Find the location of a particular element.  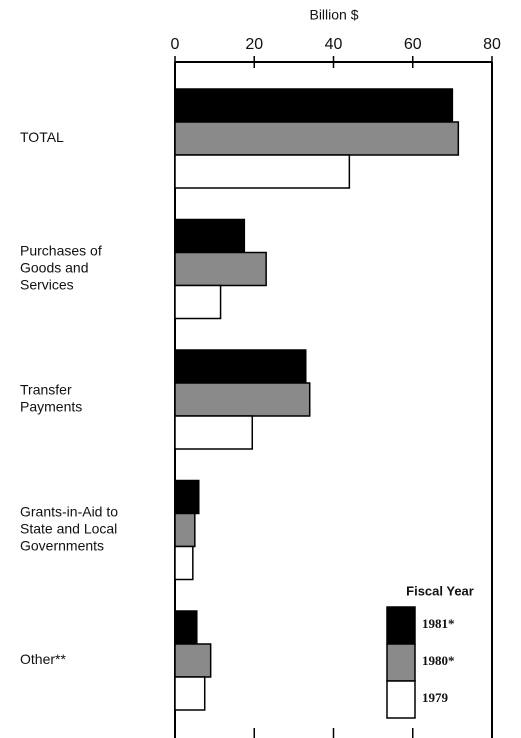

category-label: Goods and is located at coordinates (54, 268).